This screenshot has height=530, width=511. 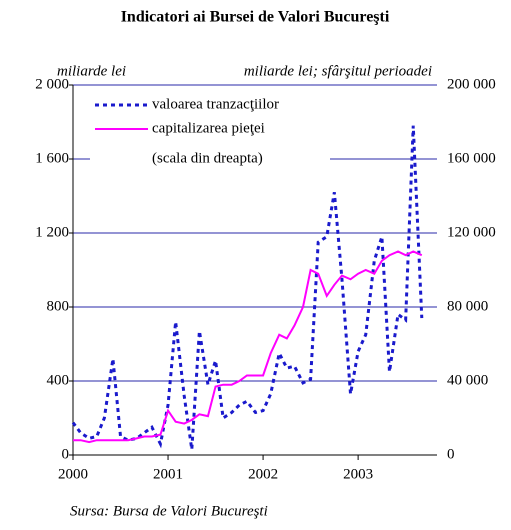 What do you see at coordinates (263, 474) in the screenshot?
I see `x-tick-label: 2002` at bounding box center [263, 474].